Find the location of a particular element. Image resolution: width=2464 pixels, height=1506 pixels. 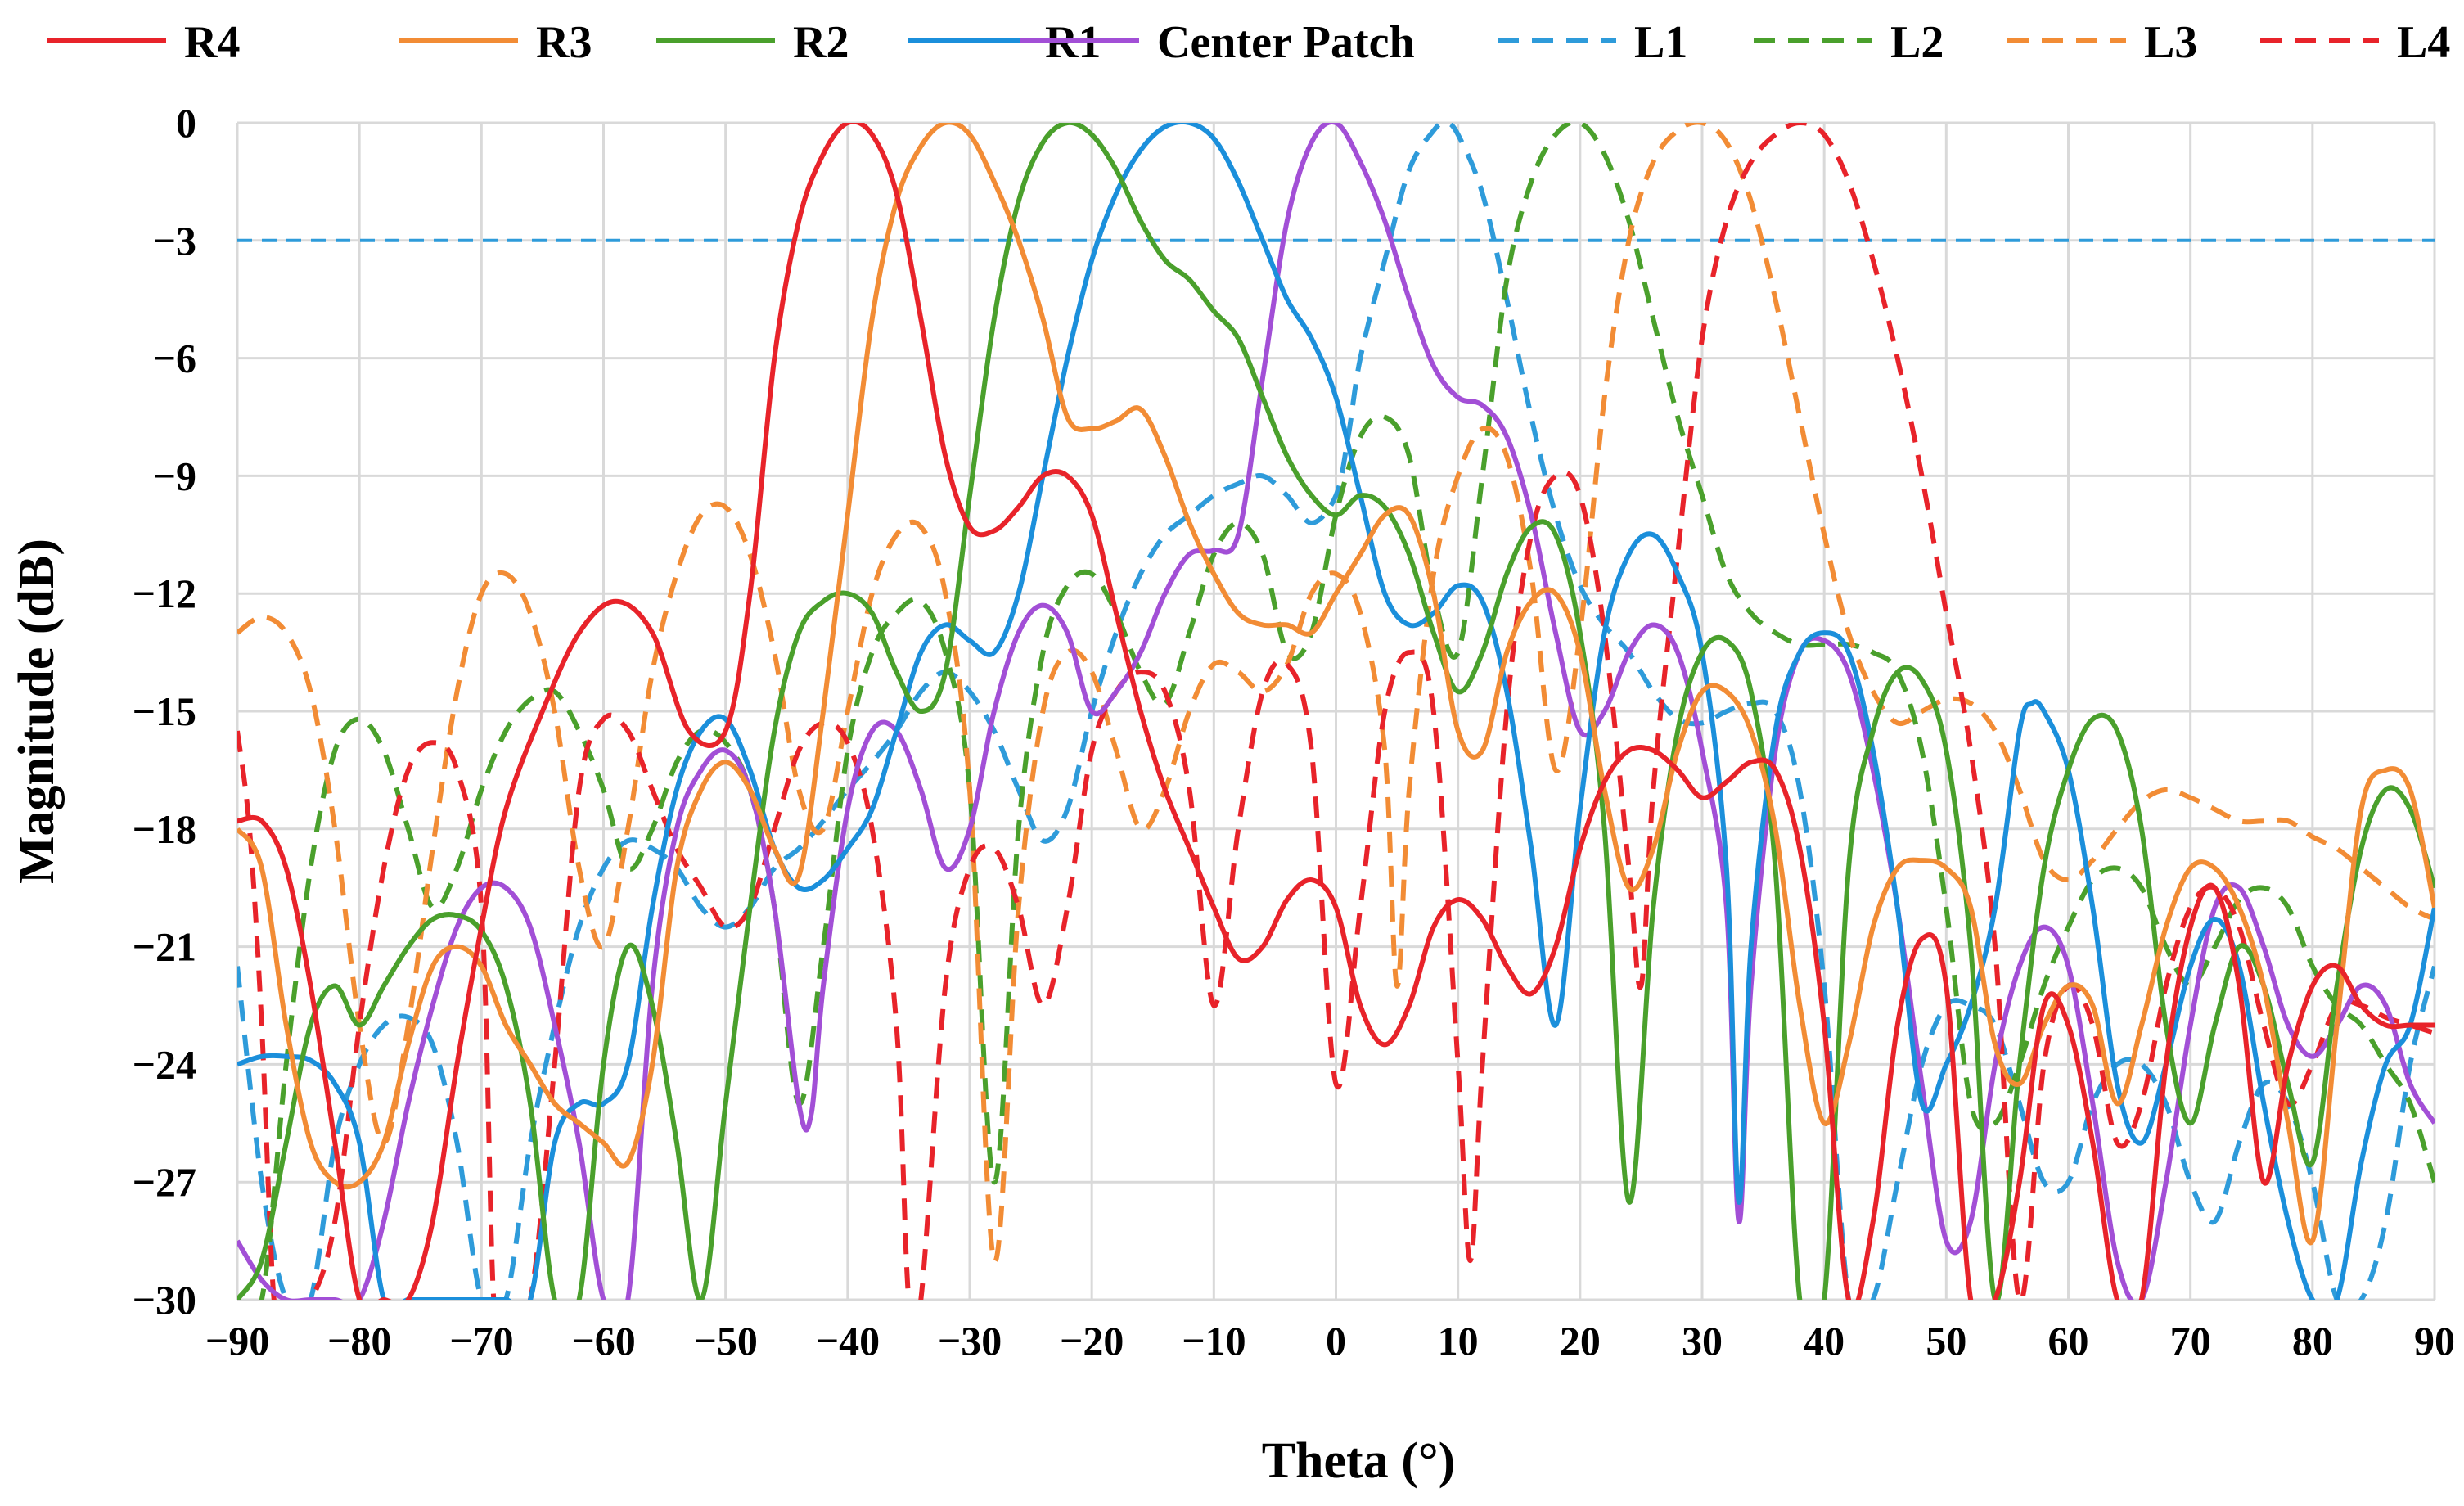

x-tick-label: 10 is located at coordinates (1458, 1341).